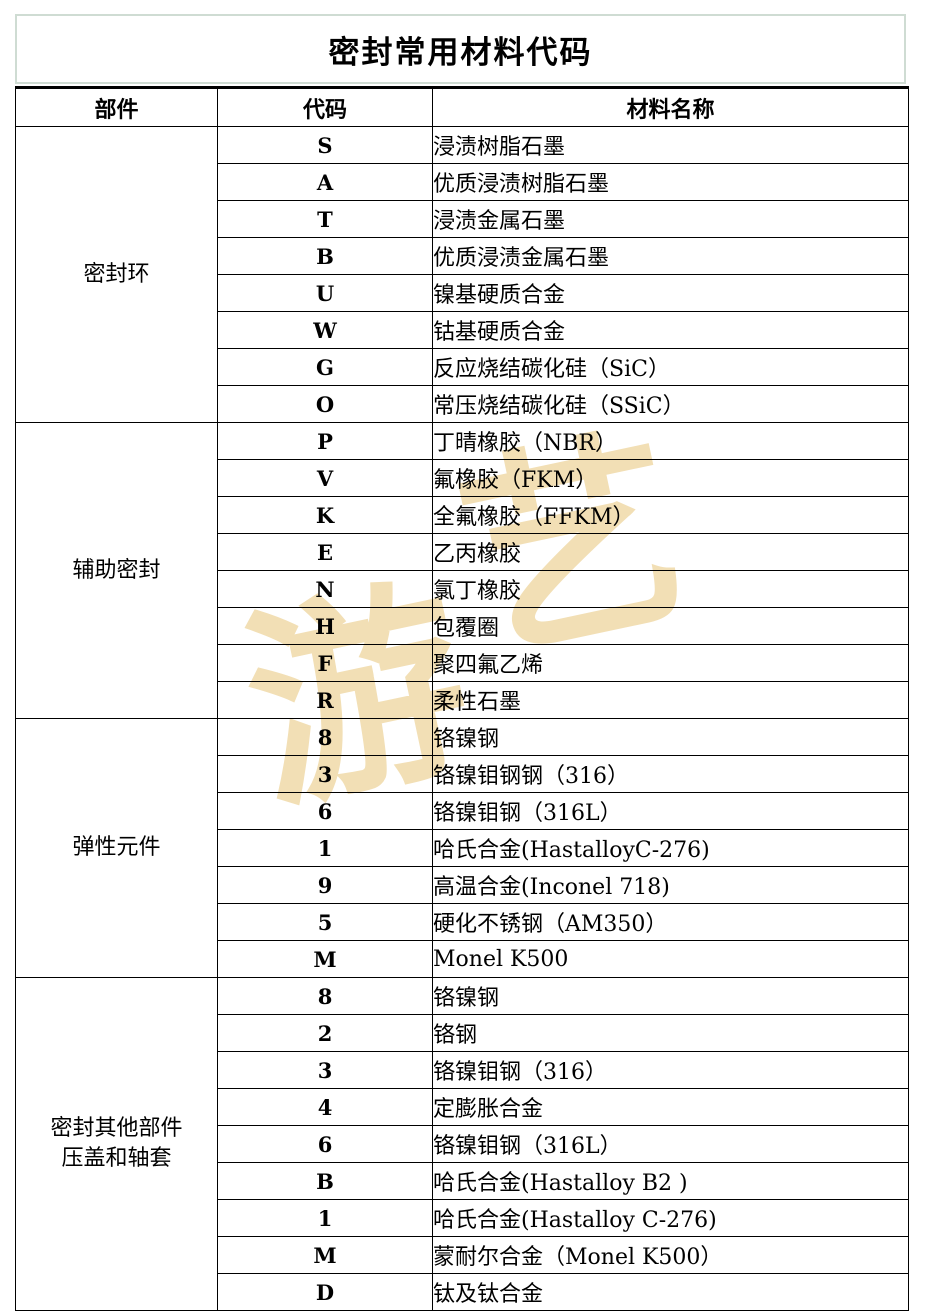 The height and width of the screenshot is (1311, 926). What do you see at coordinates (670, 367) in the screenshot?
I see `material-name-cell: 反应烧结碳化硅（SiC）` at bounding box center [670, 367].